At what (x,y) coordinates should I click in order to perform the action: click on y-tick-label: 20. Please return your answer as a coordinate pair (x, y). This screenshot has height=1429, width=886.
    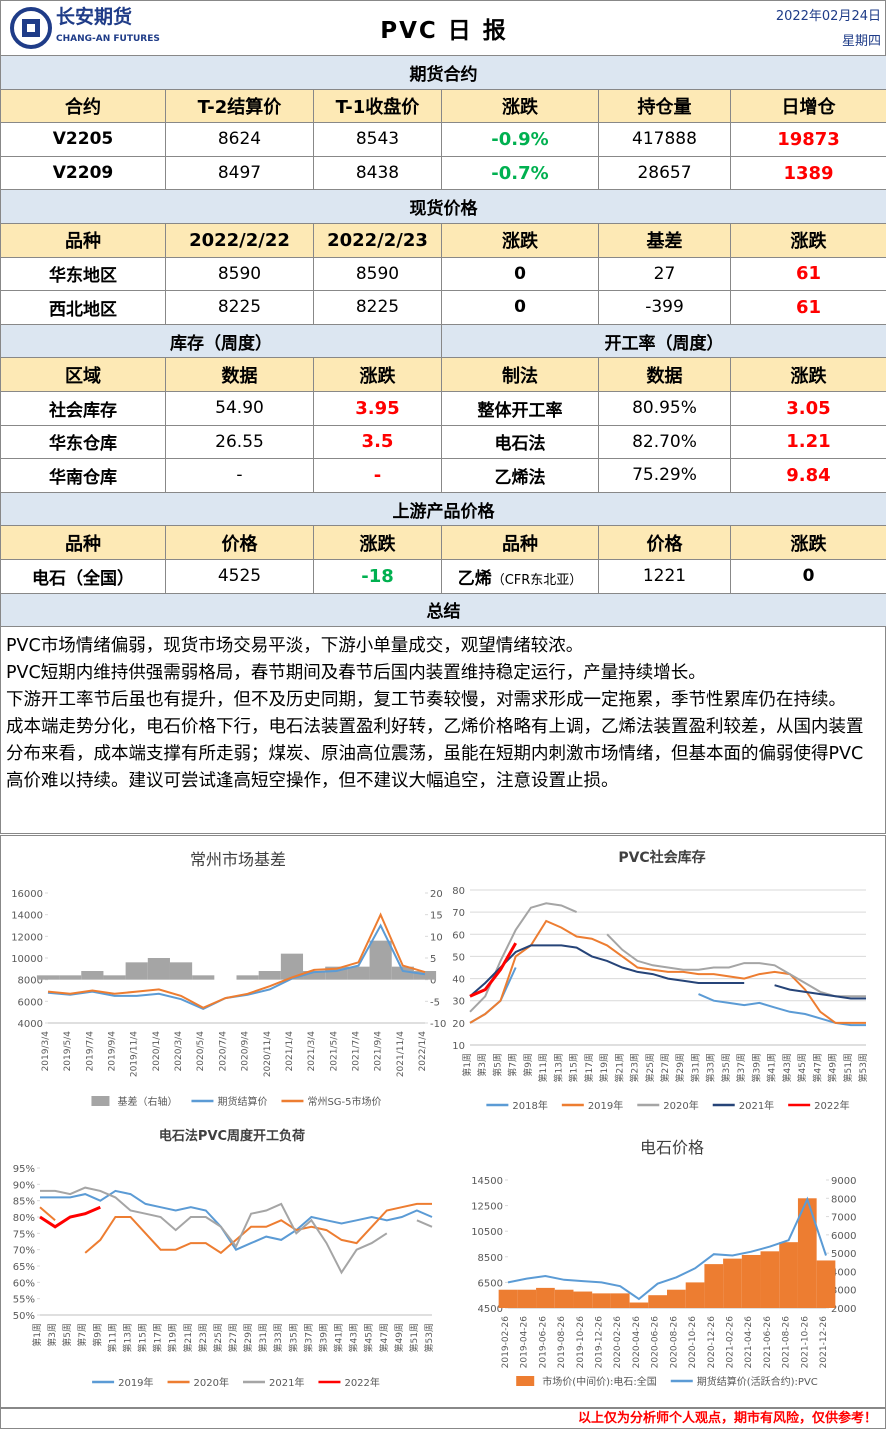
    Looking at the image, I should click on (458, 1024).